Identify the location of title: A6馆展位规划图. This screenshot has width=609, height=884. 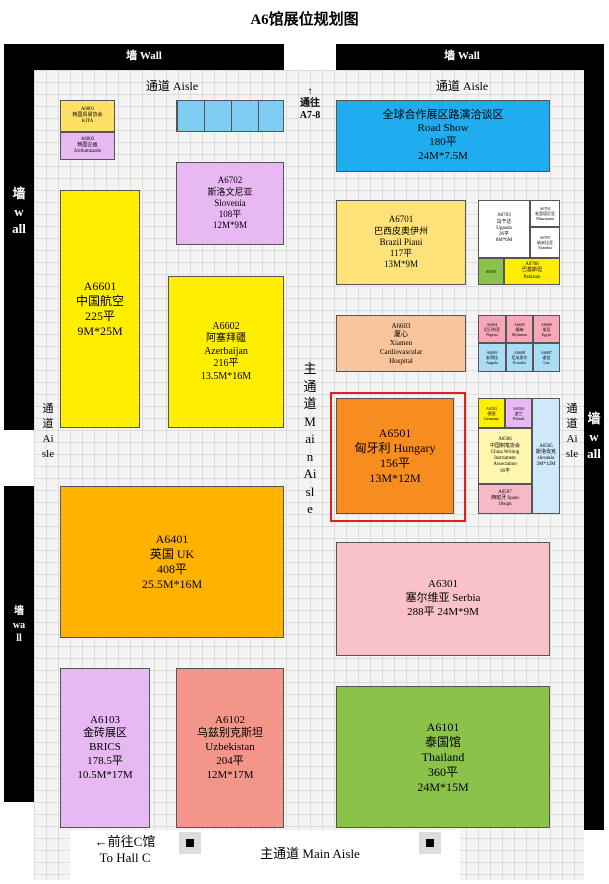
(304, 20).